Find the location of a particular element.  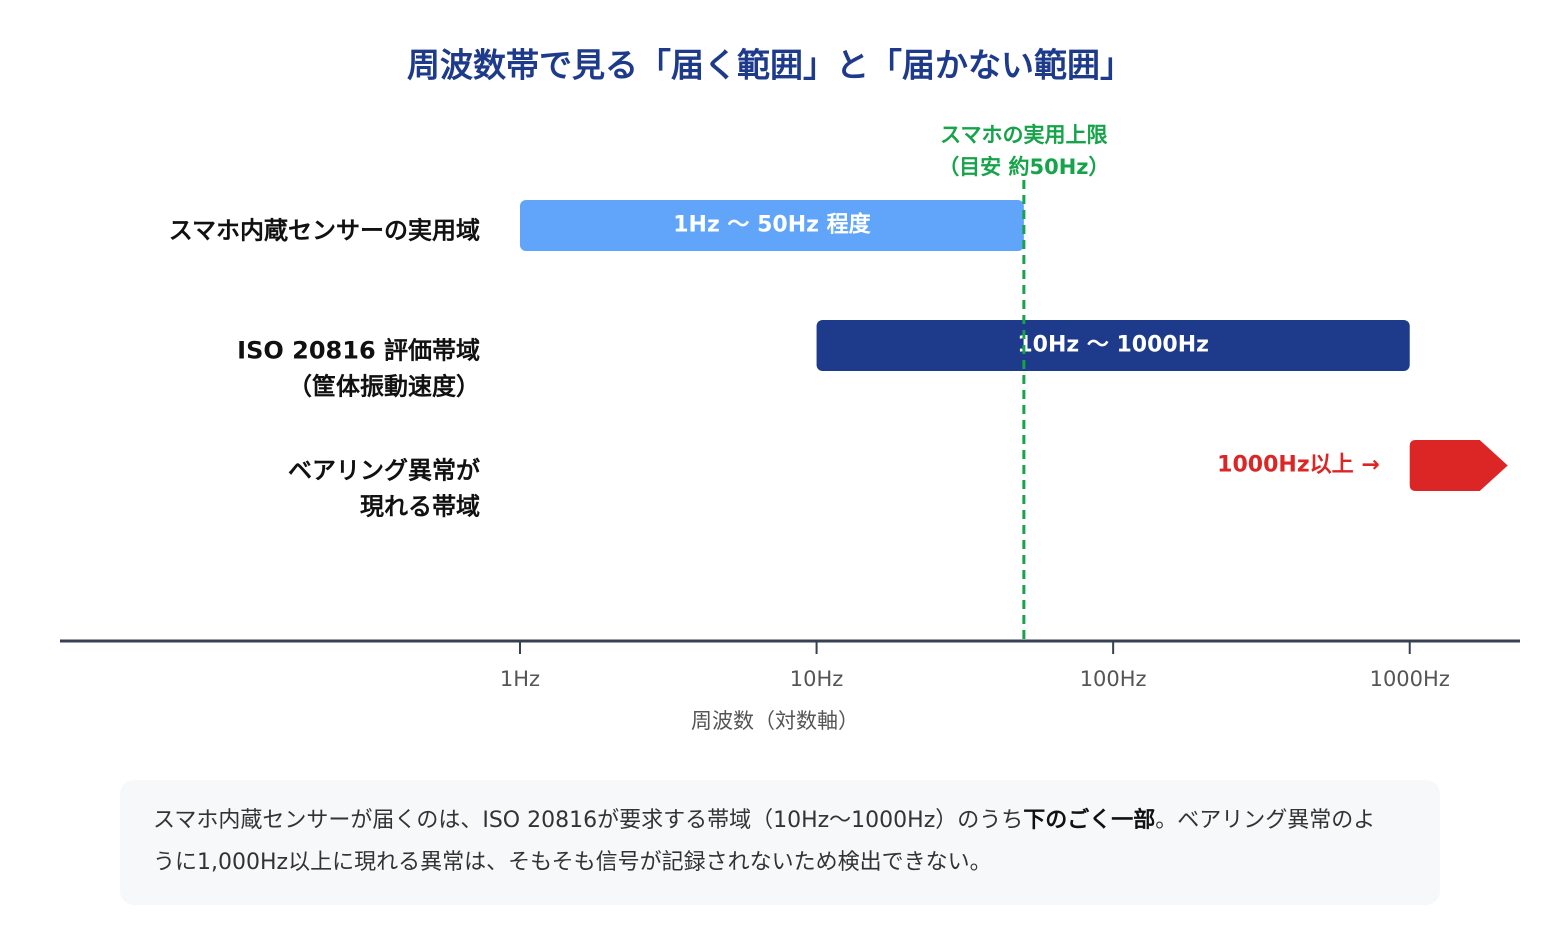

reference-label: スマホの実用上限 is located at coordinates (1023, 135).